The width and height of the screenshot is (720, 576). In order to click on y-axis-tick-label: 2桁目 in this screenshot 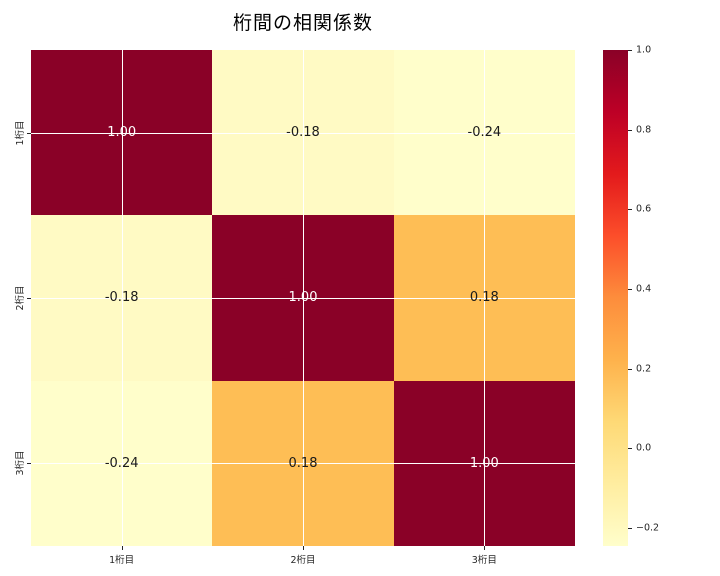, I will do `click(20, 298)`.